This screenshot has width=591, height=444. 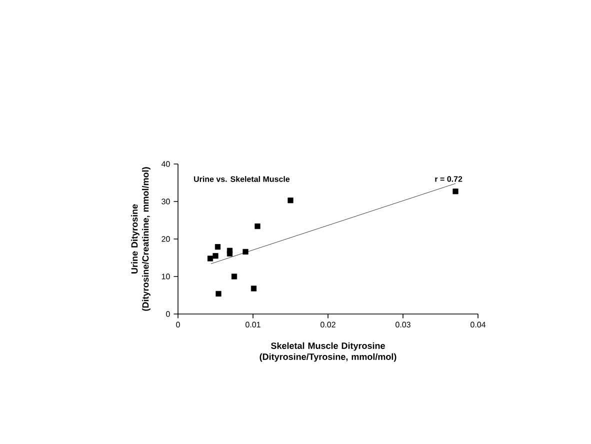 What do you see at coordinates (166, 201) in the screenshot?
I see `y-tick-label: 30` at bounding box center [166, 201].